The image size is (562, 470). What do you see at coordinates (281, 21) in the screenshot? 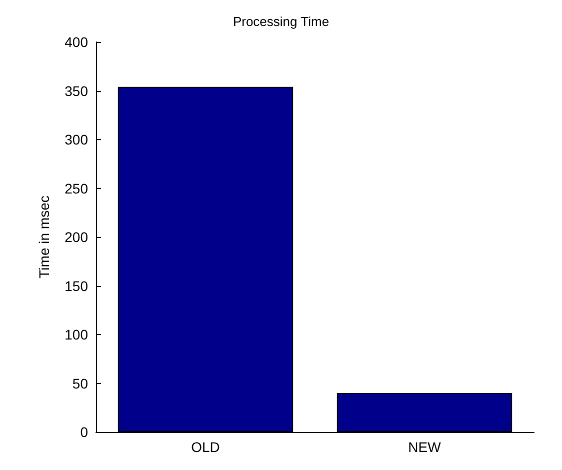
I see `chart-title: Processing Time` at bounding box center [281, 21].